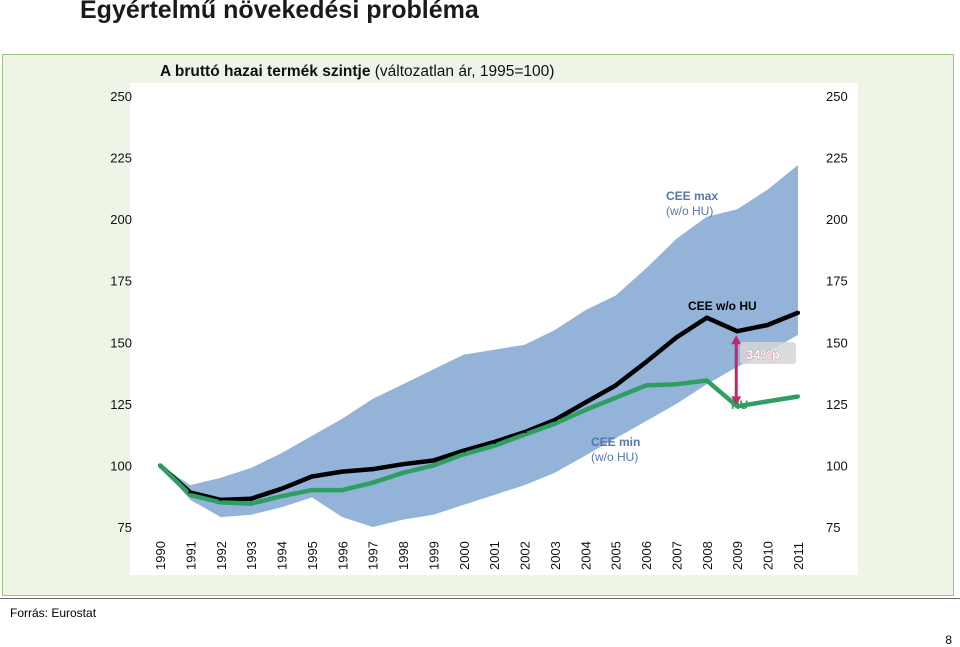 Image resolution: width=960 pixels, height=647 pixels. I want to click on hu-point-1999, so click(433, 465).